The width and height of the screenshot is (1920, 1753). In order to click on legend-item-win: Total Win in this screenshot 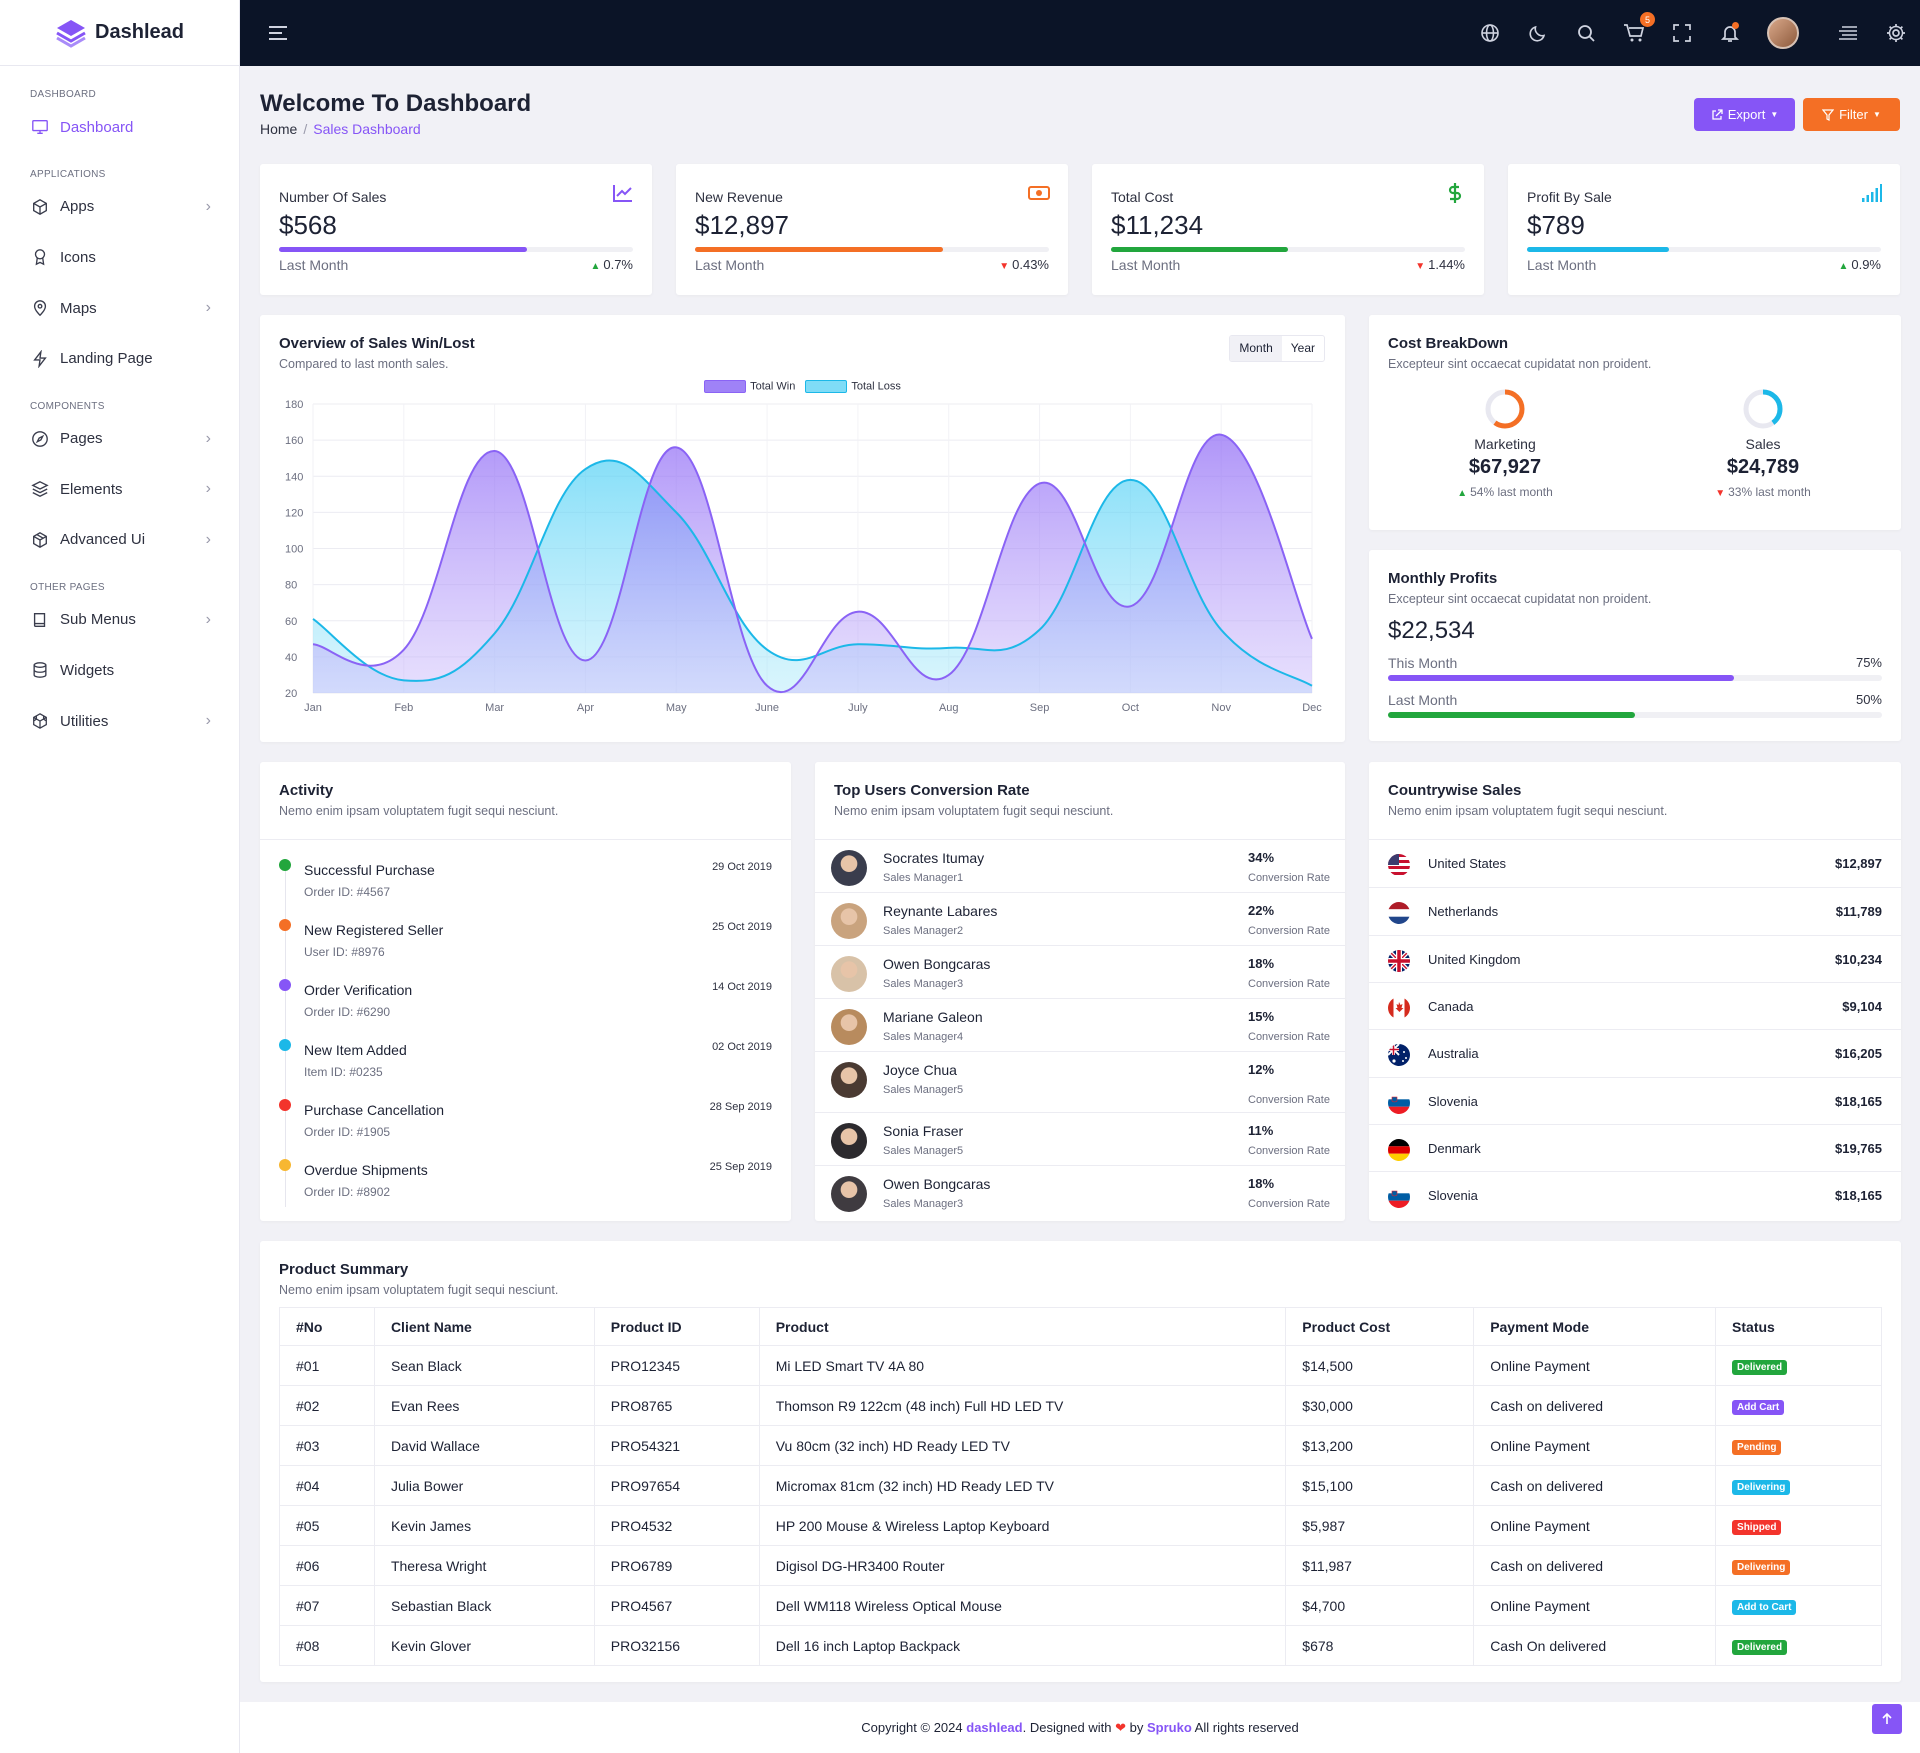, I will do `click(749, 386)`.